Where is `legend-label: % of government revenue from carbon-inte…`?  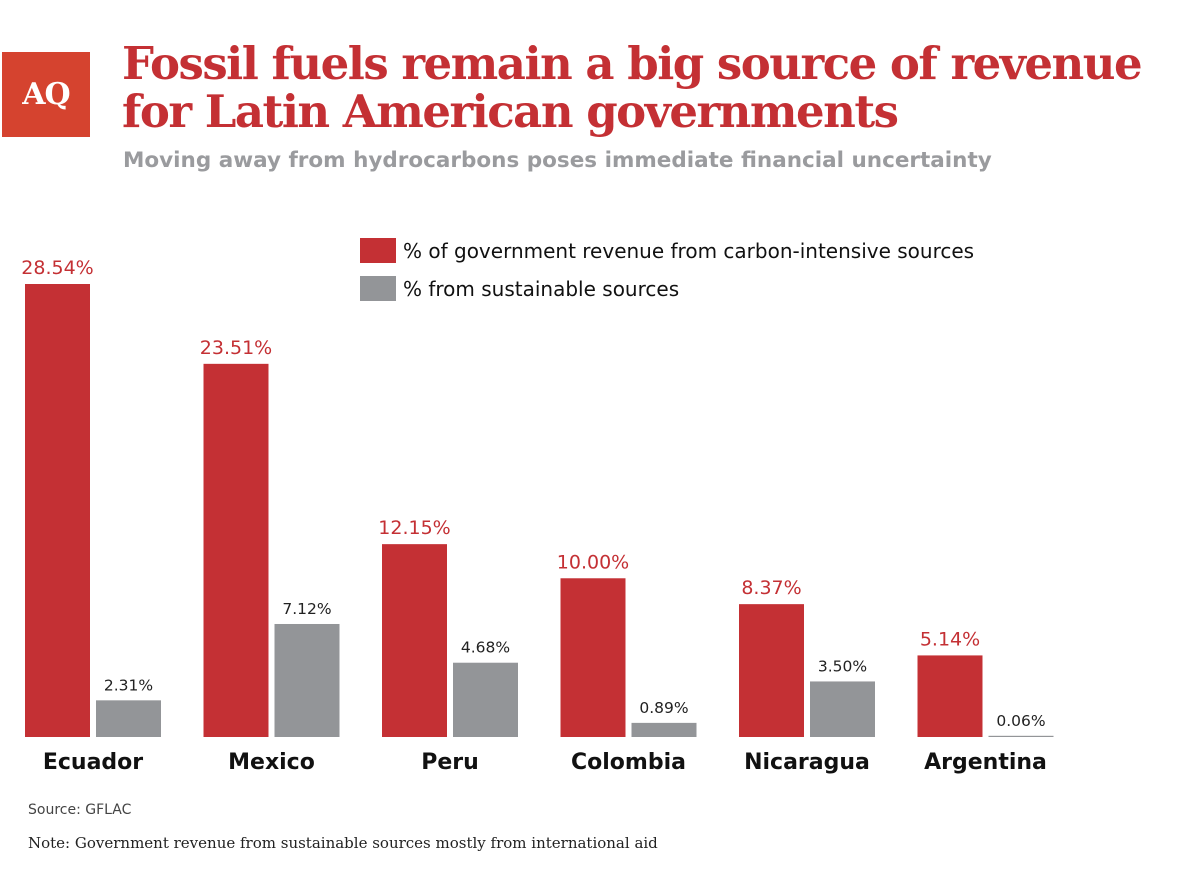
legend-label: % of government revenue from carbon-inte… is located at coordinates (688, 251).